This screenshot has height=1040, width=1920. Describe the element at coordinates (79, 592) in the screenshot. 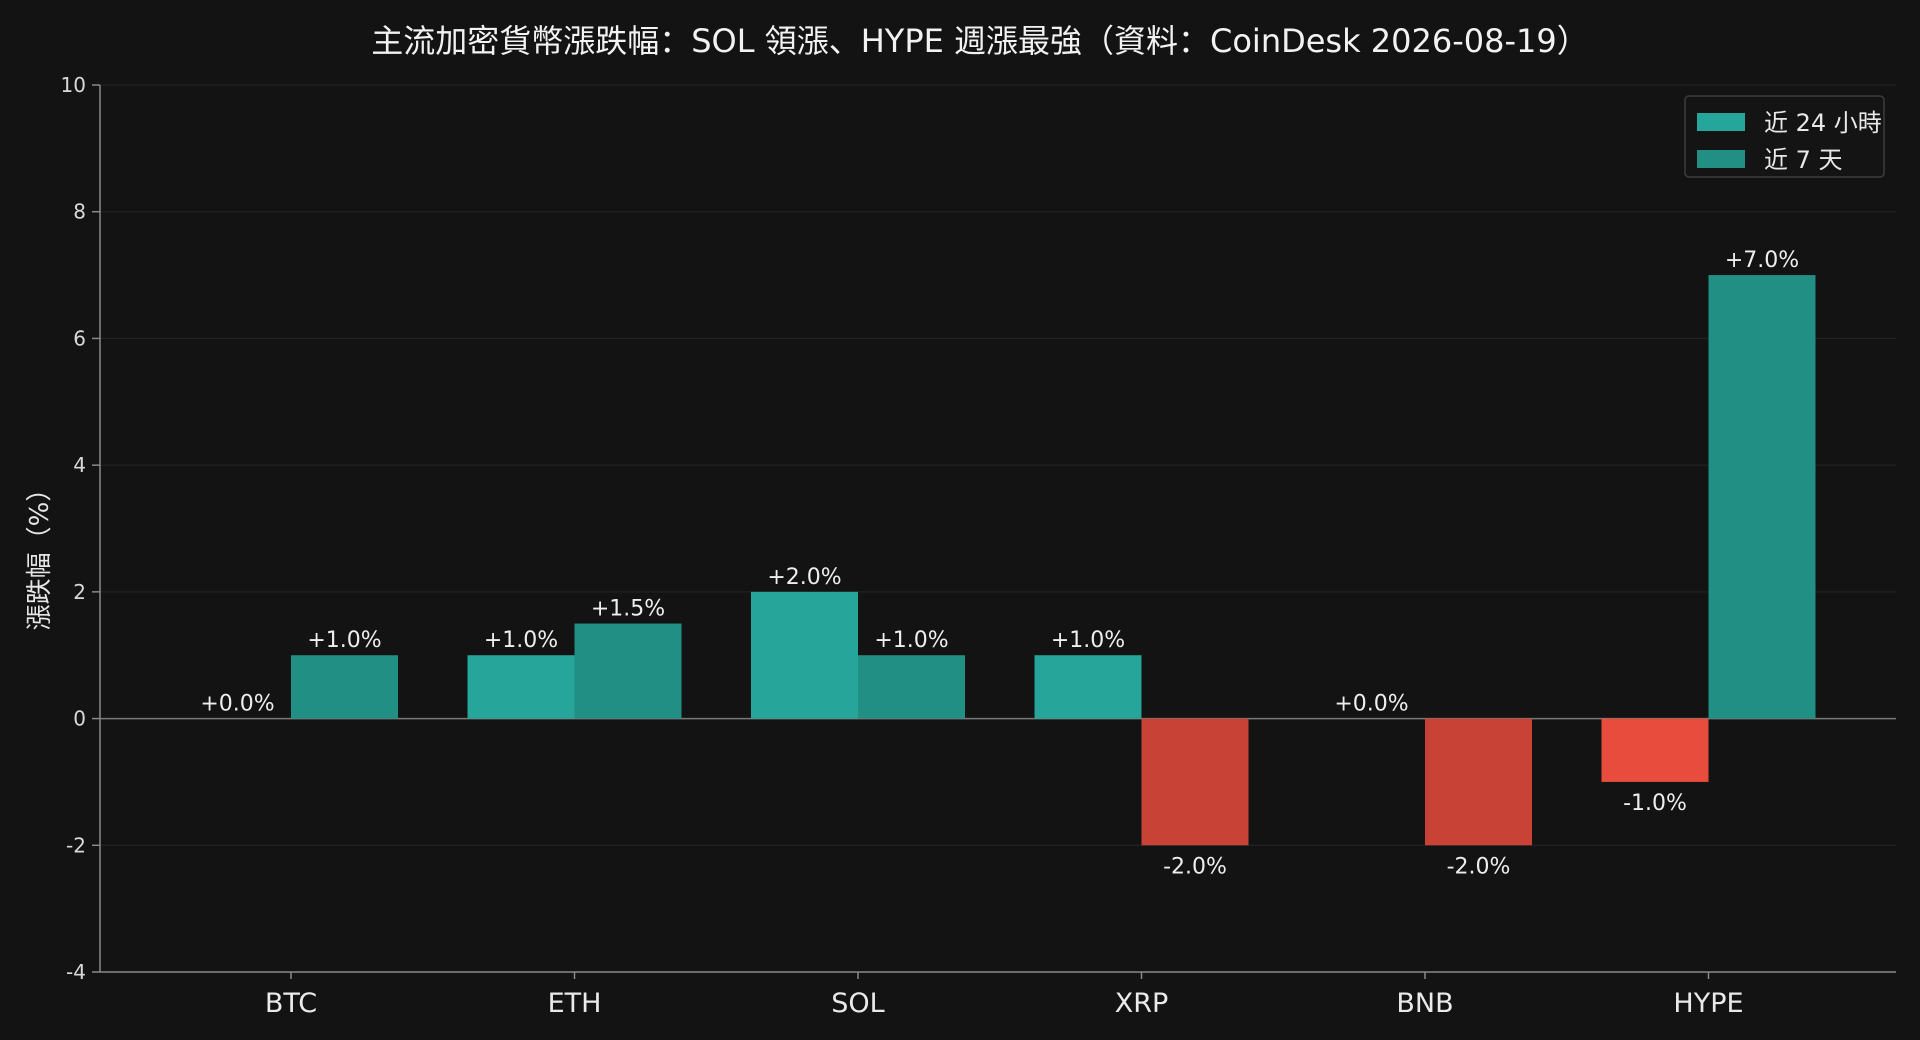

I see `y-tick-label: 2` at that location.